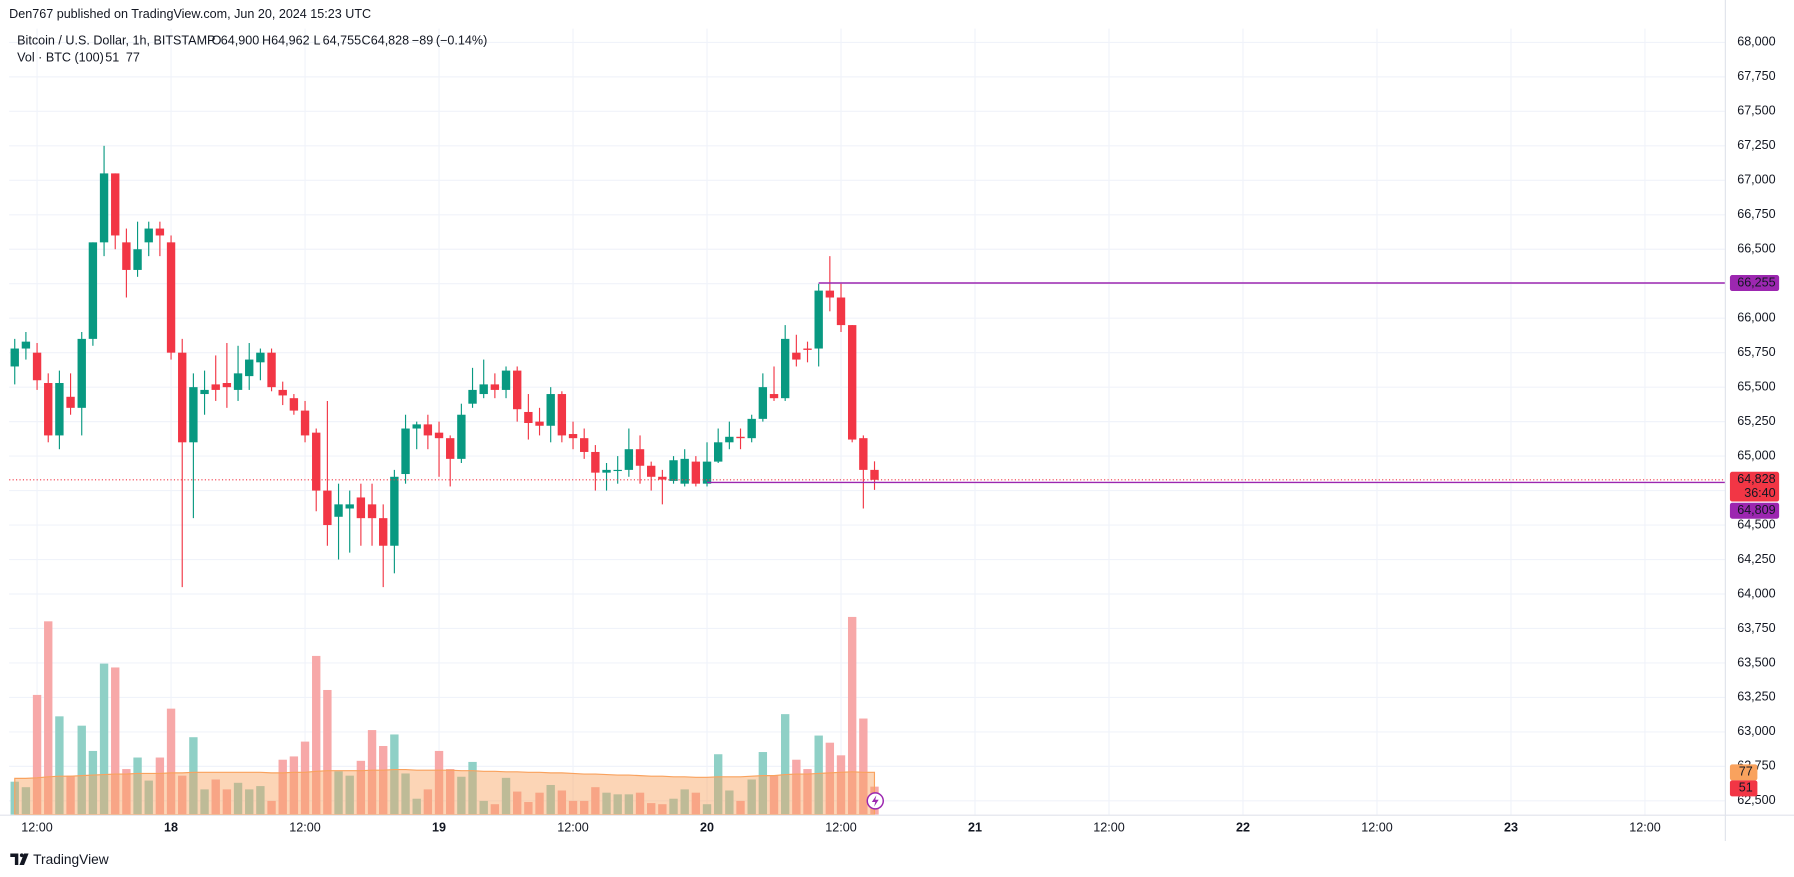 The image size is (1794, 877). Describe the element at coordinates (422, 41) in the screenshot. I see `change: −89` at that location.